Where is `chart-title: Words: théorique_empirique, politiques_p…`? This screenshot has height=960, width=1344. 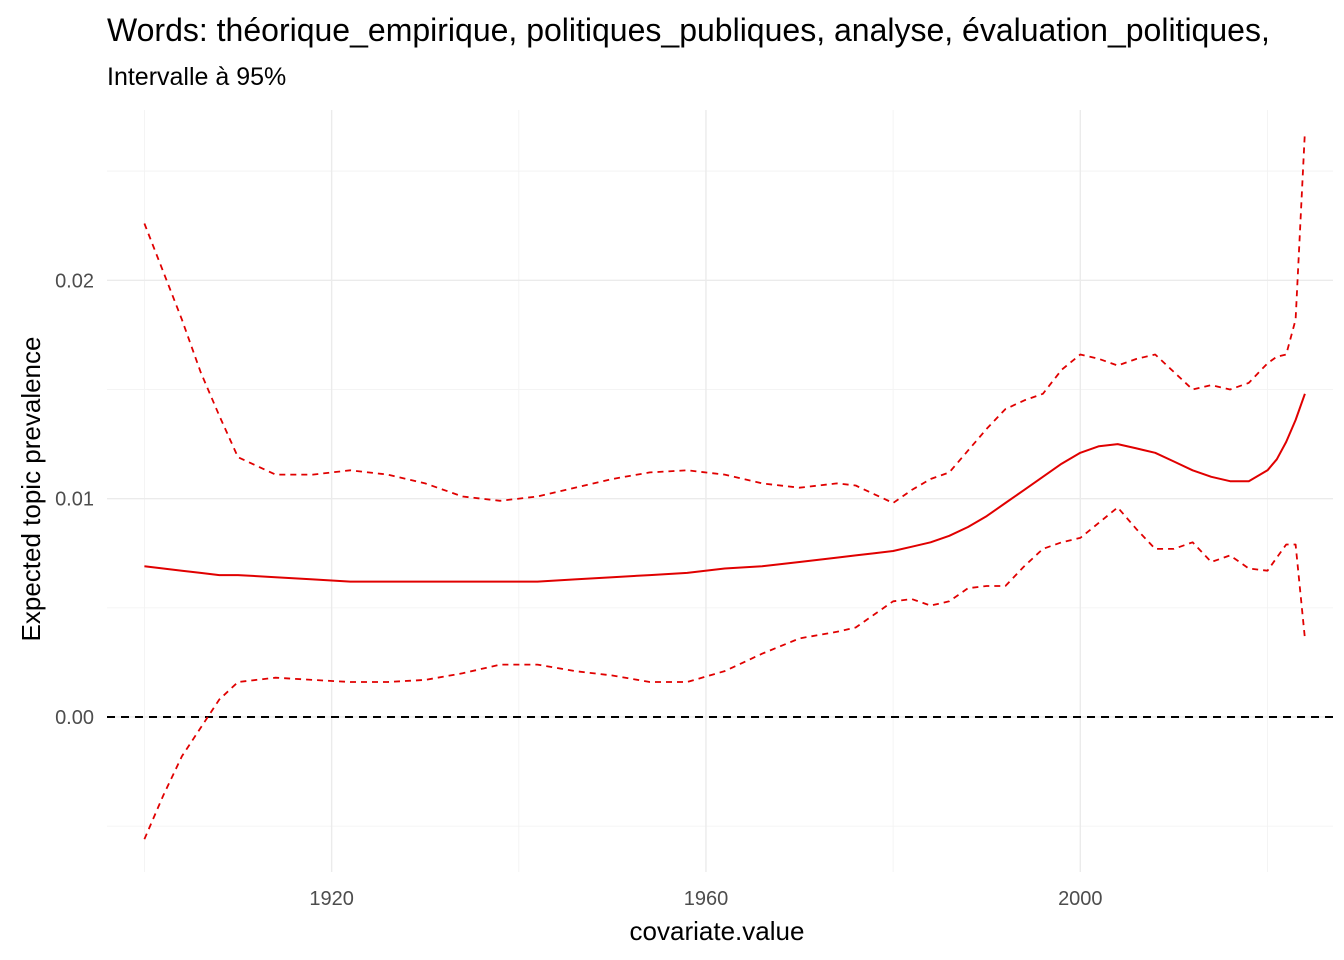 chart-title: Words: théorique_empirique, politiques_p… is located at coordinates (688, 30).